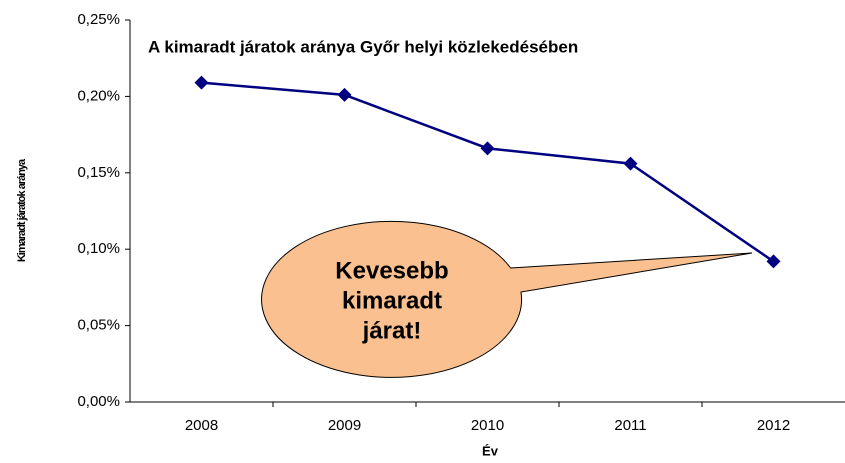  Describe the element at coordinates (487, 425) in the screenshot. I see `x-tick-label: 2010` at that location.